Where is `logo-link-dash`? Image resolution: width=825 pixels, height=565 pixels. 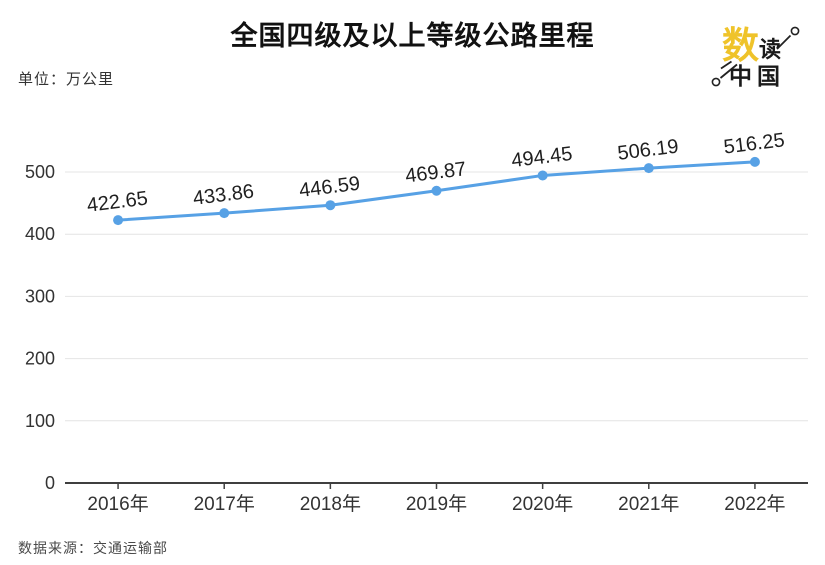 logo-link-dash is located at coordinates (726, 65).